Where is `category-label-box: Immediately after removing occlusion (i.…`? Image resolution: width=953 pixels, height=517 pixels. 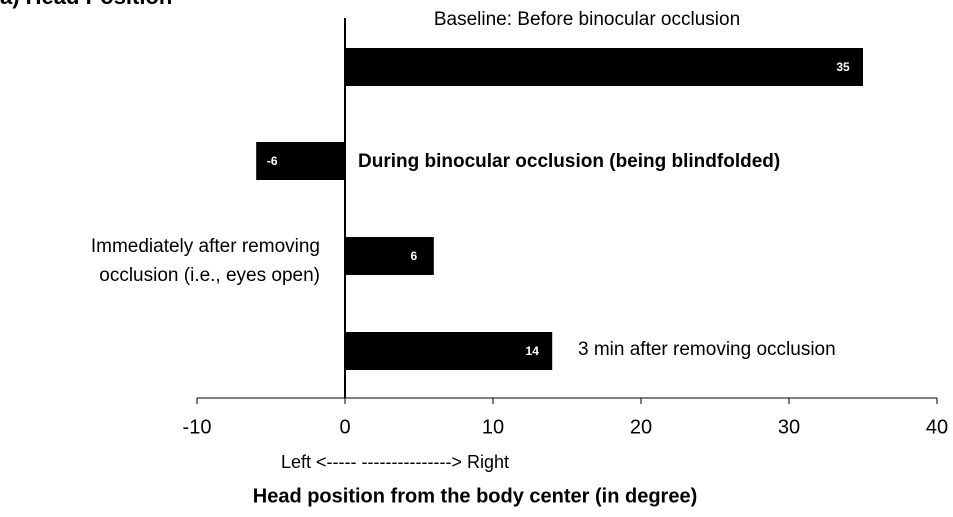
category-label-box: Immediately after removing occlusion (i.… is located at coordinates (205, 261).